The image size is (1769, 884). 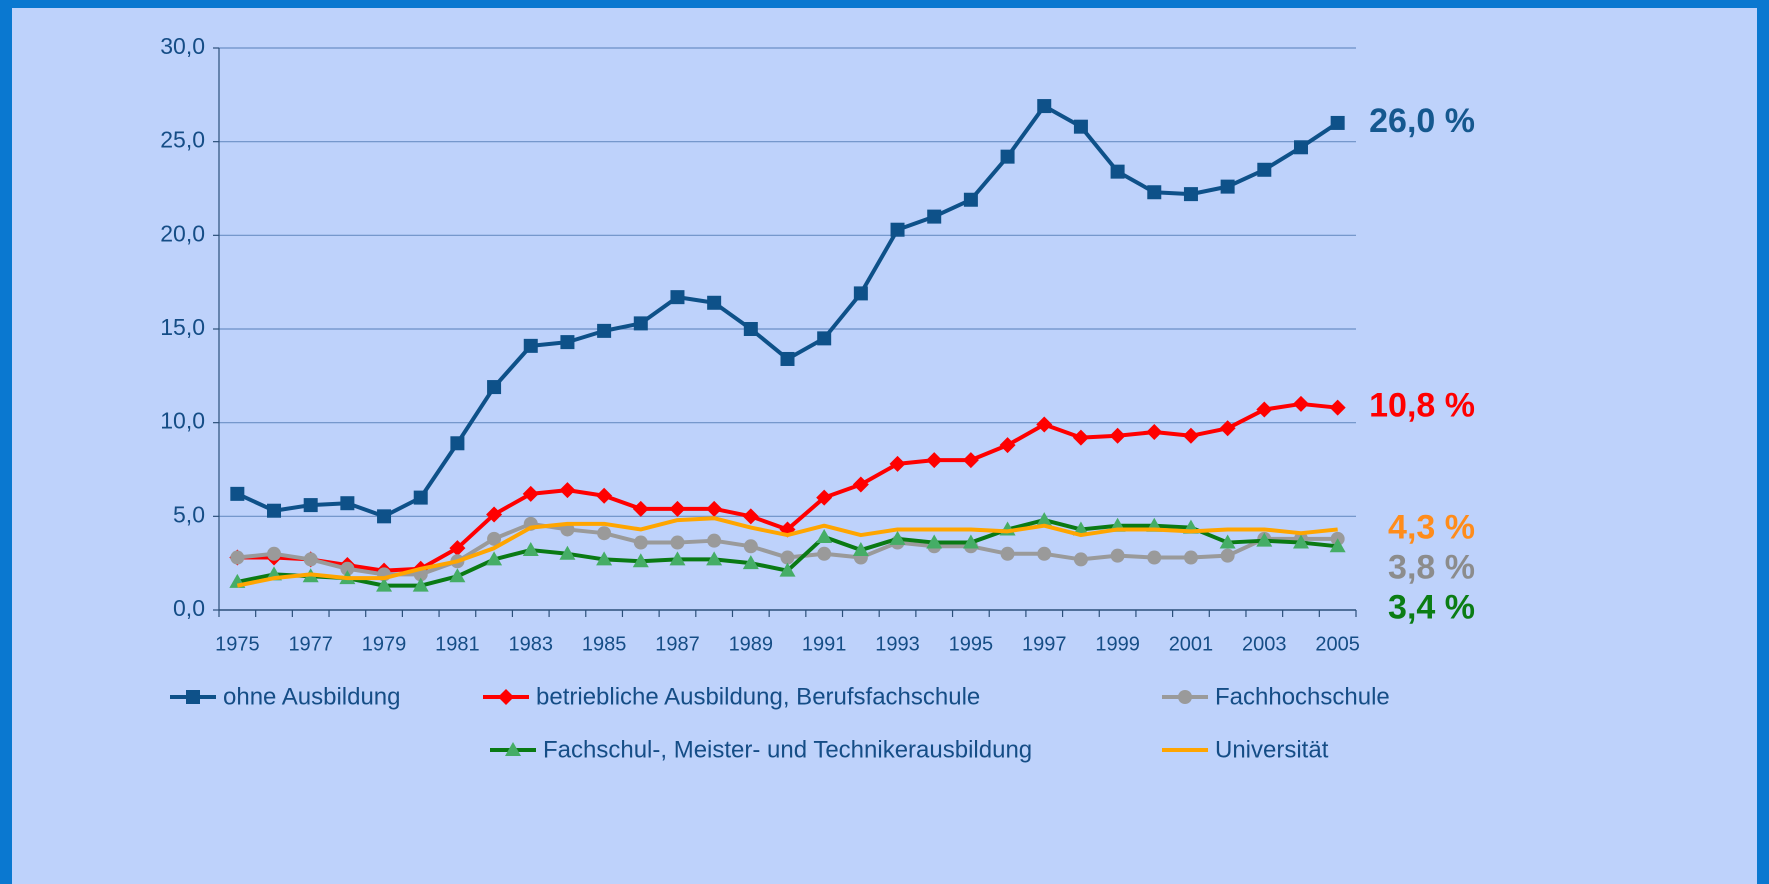 I want to click on x-tick-label: 1997, so click(x=1044, y=644).